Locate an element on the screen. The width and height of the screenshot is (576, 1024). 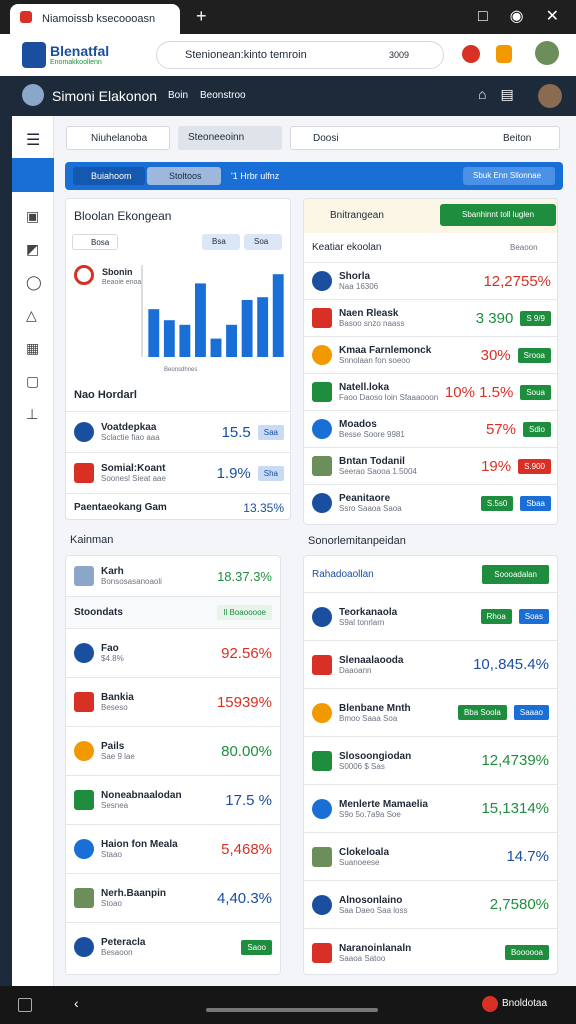
row-tag: Saa is located at coordinates (270, 432).